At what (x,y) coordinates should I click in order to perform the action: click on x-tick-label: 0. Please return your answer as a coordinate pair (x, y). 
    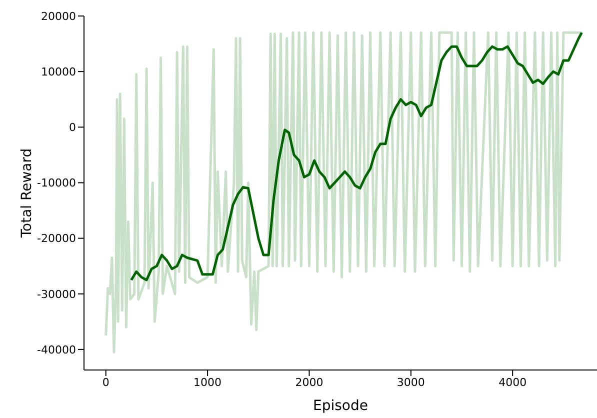
    Looking at the image, I should click on (106, 382).